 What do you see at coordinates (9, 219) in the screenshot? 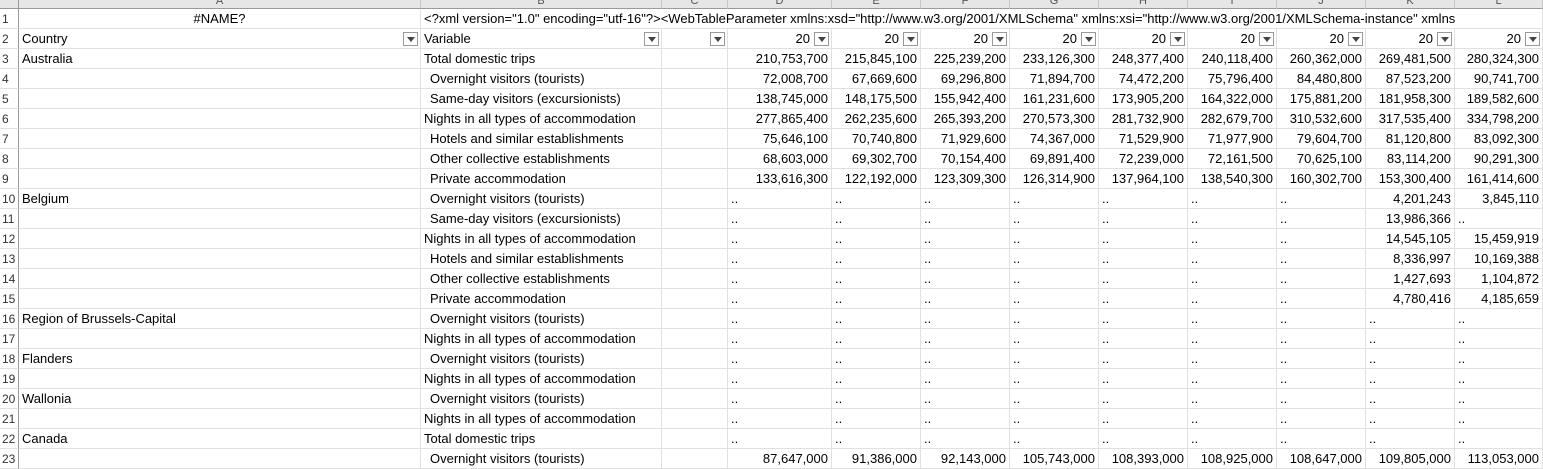
I see `row-header: 11` at bounding box center [9, 219].